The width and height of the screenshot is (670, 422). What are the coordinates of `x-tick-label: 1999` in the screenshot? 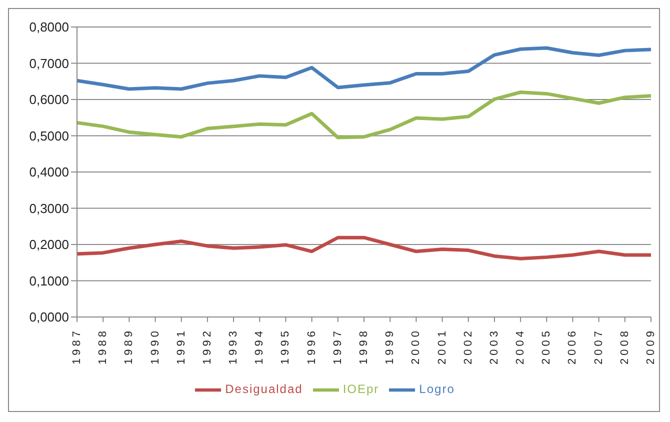 It's located at (390, 346).